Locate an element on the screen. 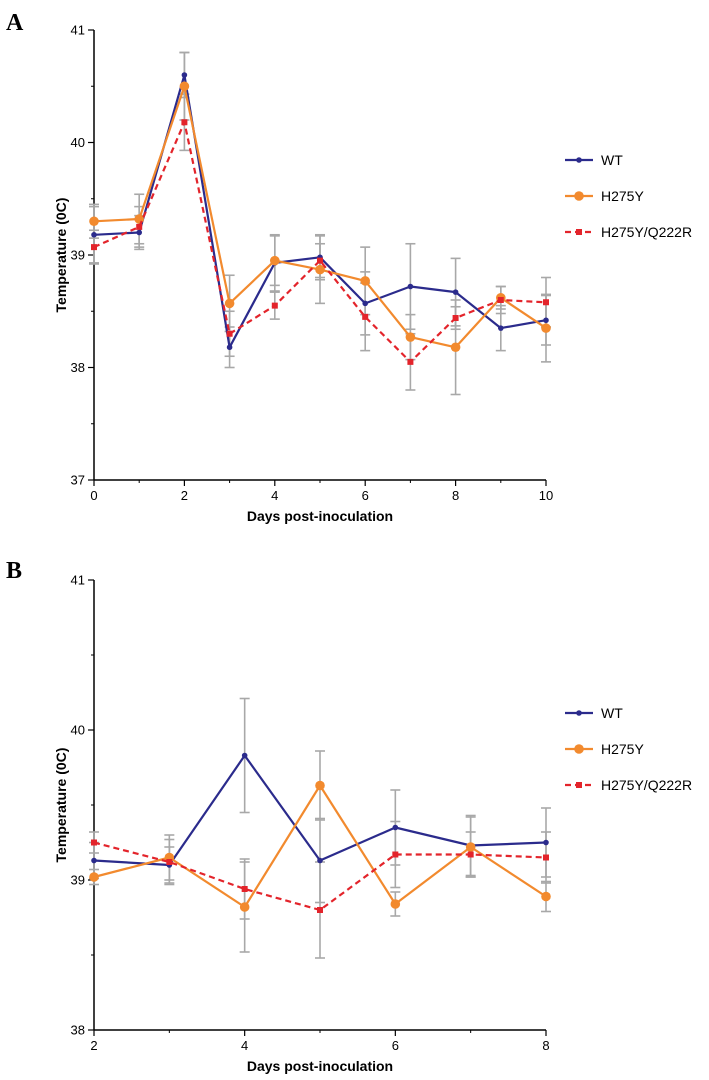  panel-letter: B is located at coordinates (14, 571).